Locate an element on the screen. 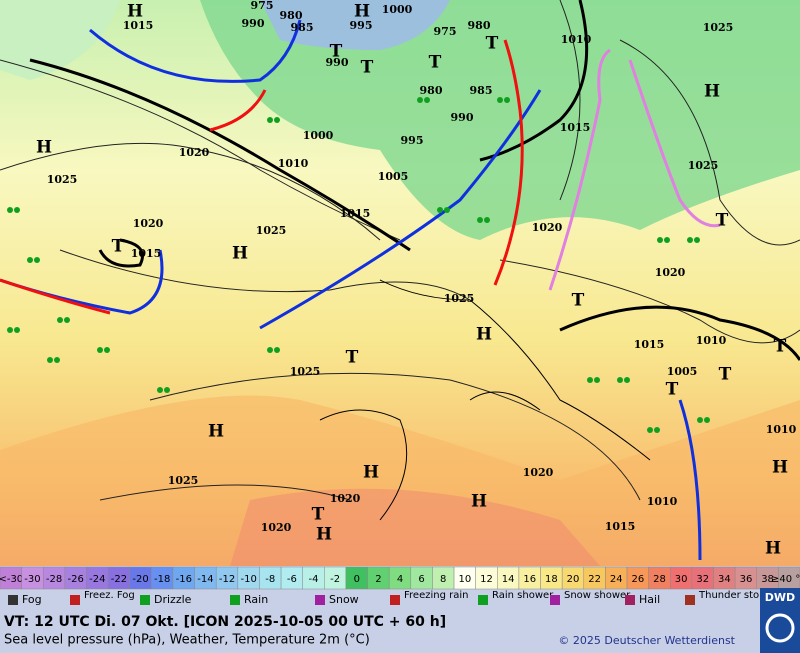 This screenshot has height=653, width=800. scale-label: 36 is located at coordinates (746, 579).